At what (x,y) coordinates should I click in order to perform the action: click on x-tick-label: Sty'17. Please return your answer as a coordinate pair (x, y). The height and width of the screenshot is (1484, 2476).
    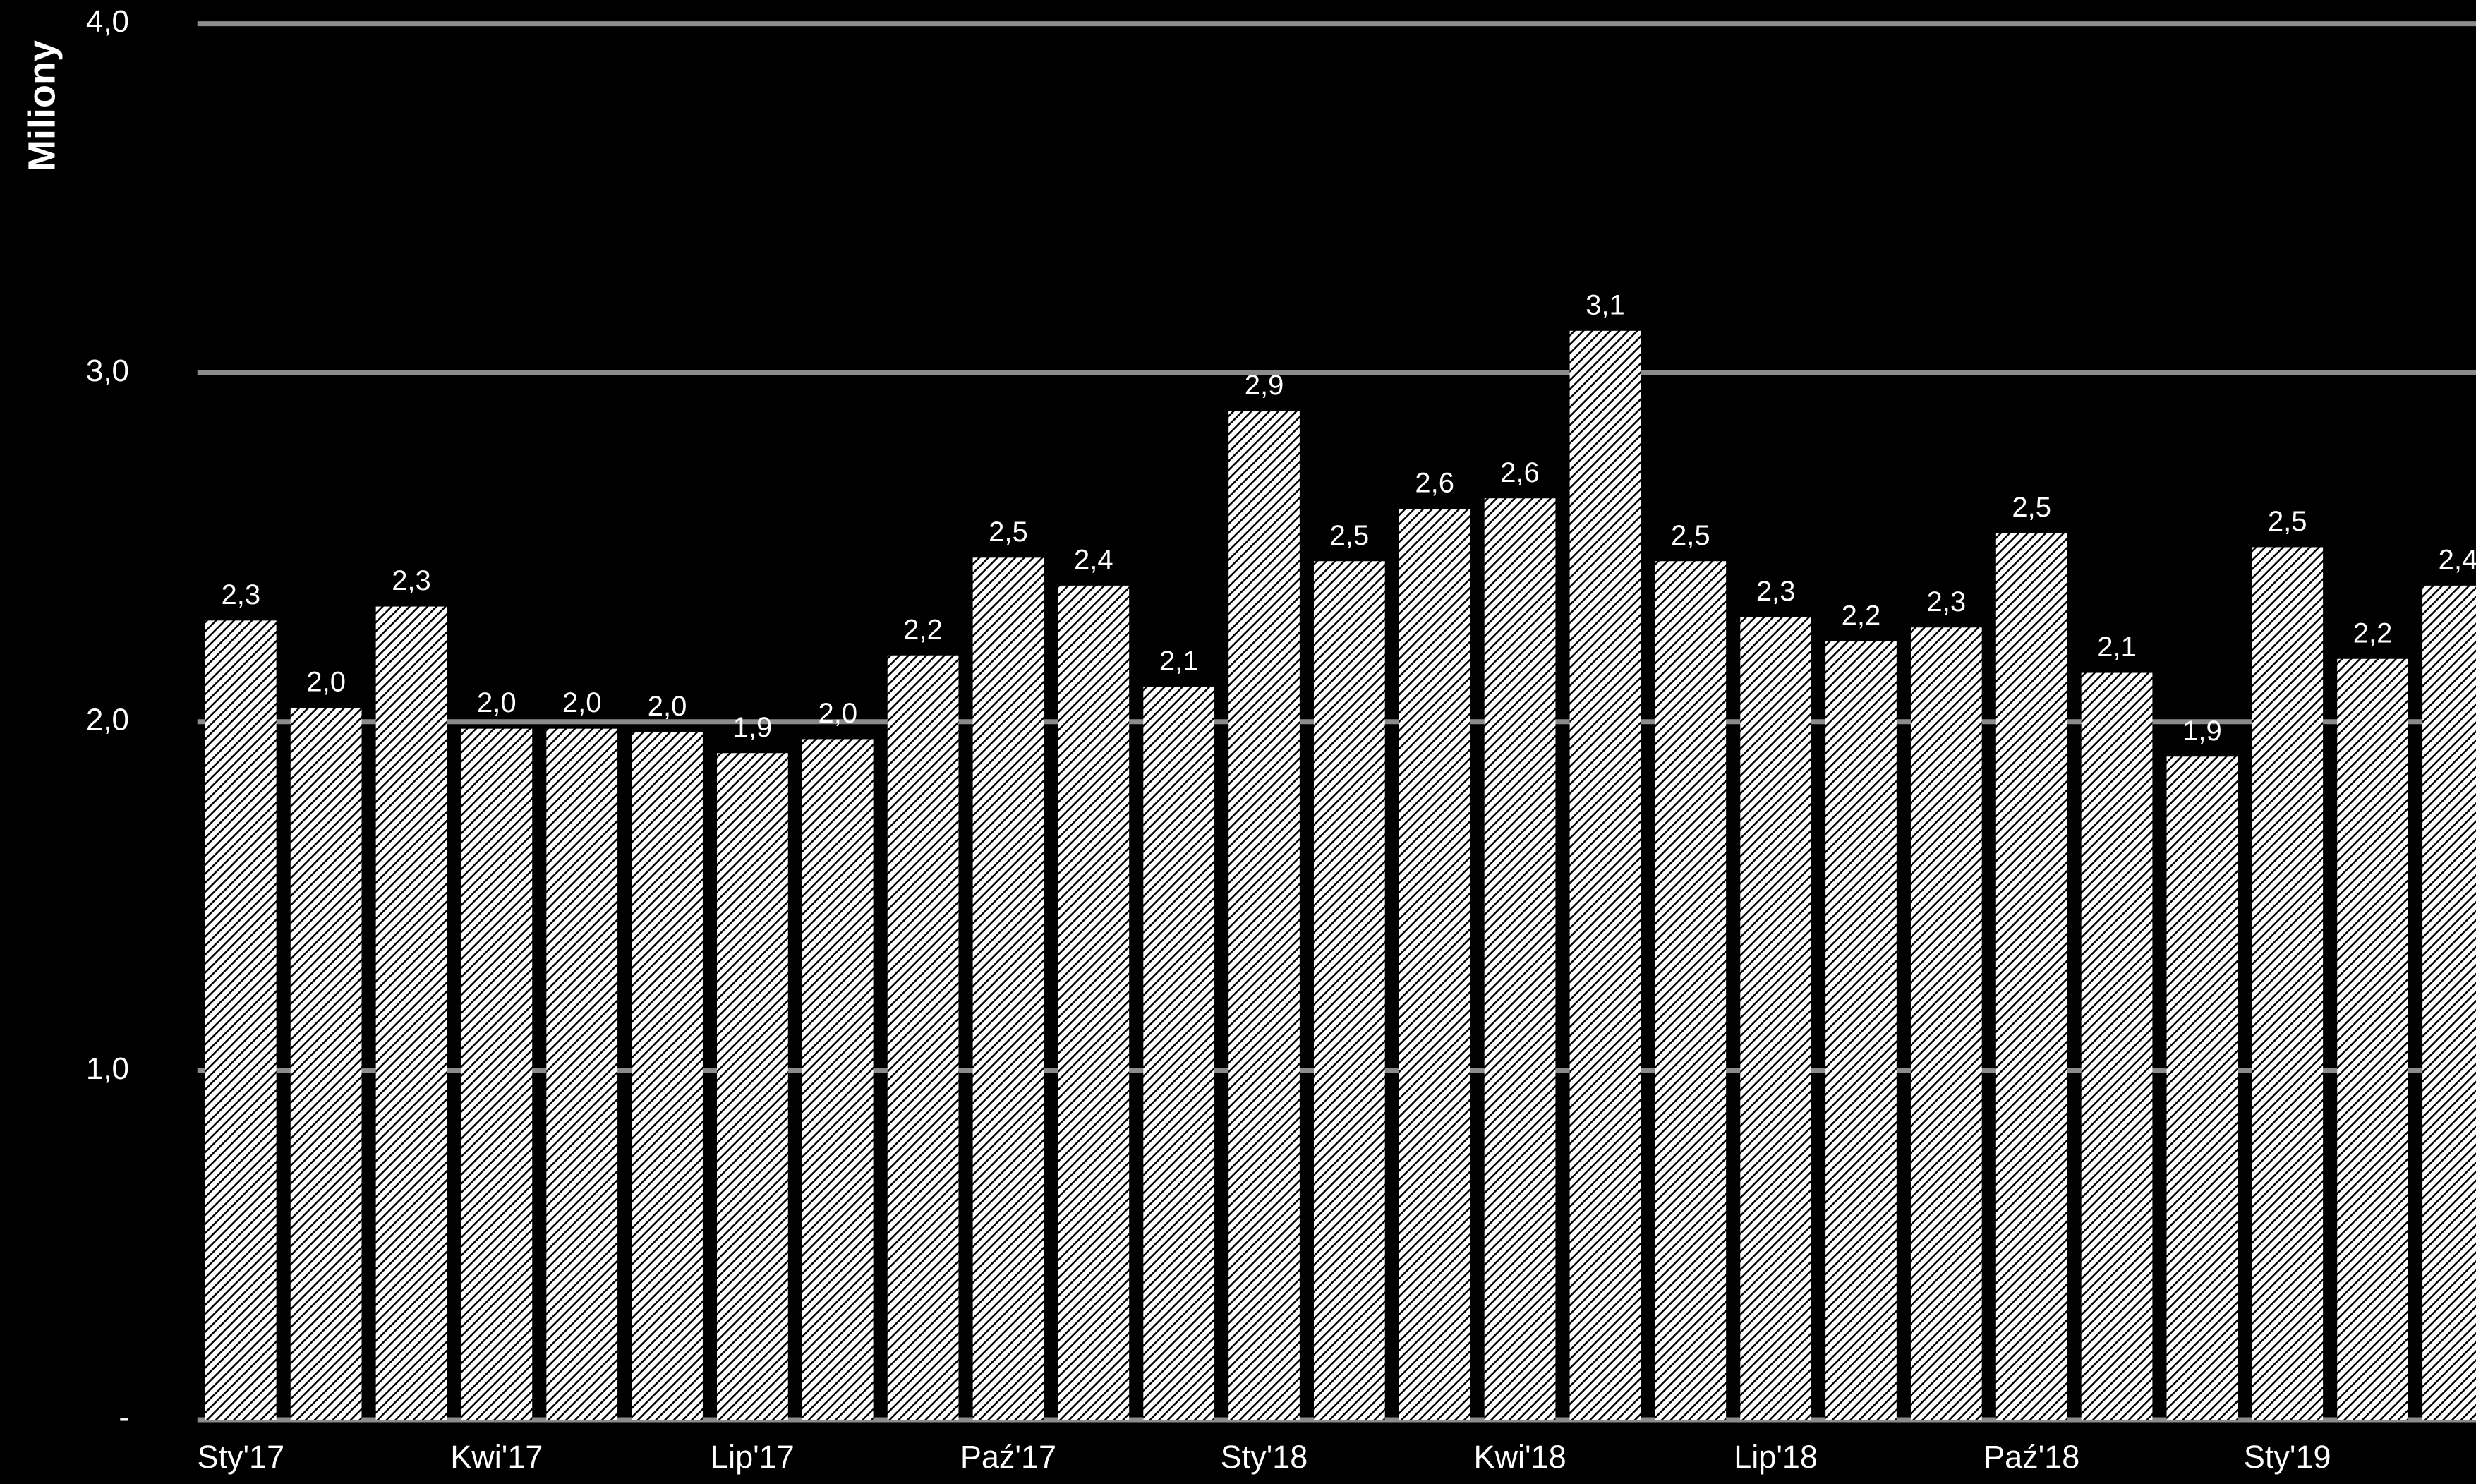
    Looking at the image, I should click on (240, 1457).